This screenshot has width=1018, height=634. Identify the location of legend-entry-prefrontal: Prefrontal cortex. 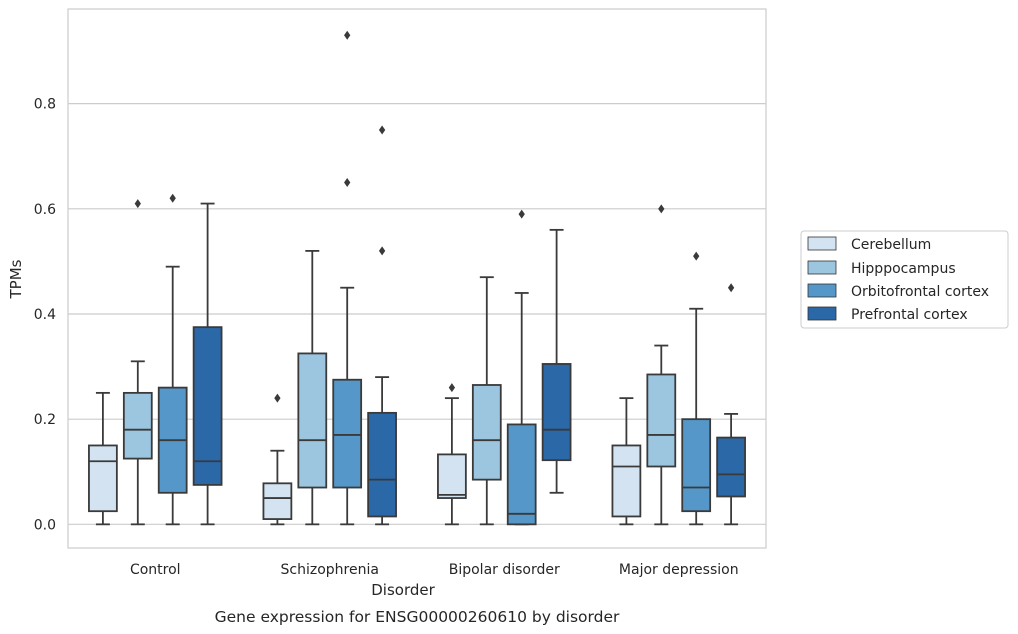
(887, 314).